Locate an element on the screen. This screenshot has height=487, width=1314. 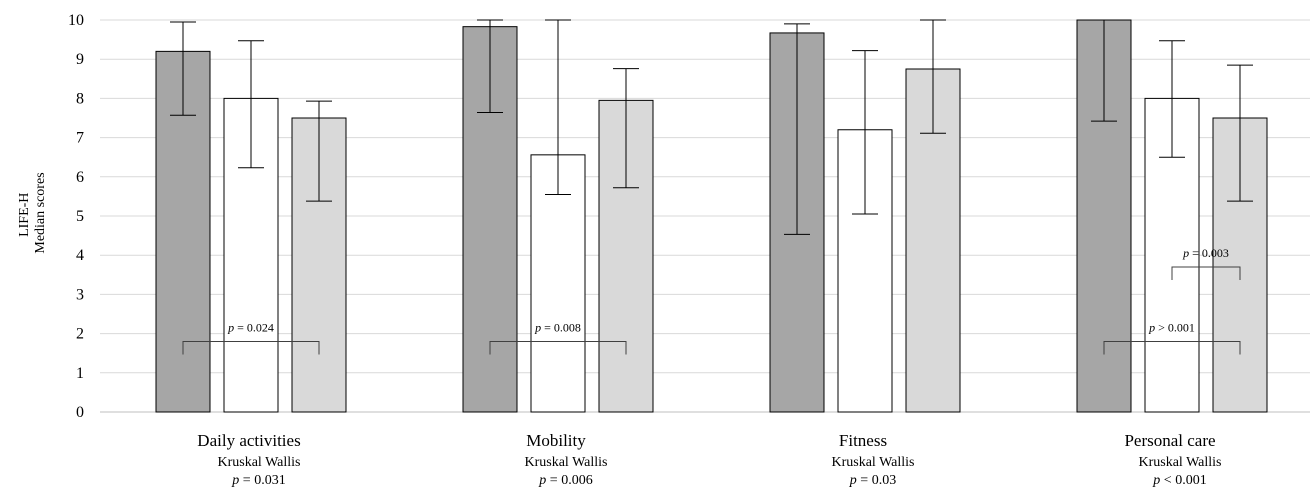
y-tick-label: 10 is located at coordinates (76, 20).